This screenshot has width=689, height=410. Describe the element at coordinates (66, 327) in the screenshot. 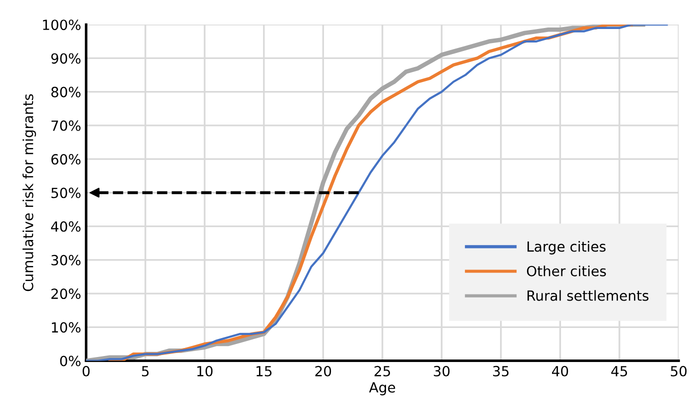

I see `y-tick-label: 10%` at that location.